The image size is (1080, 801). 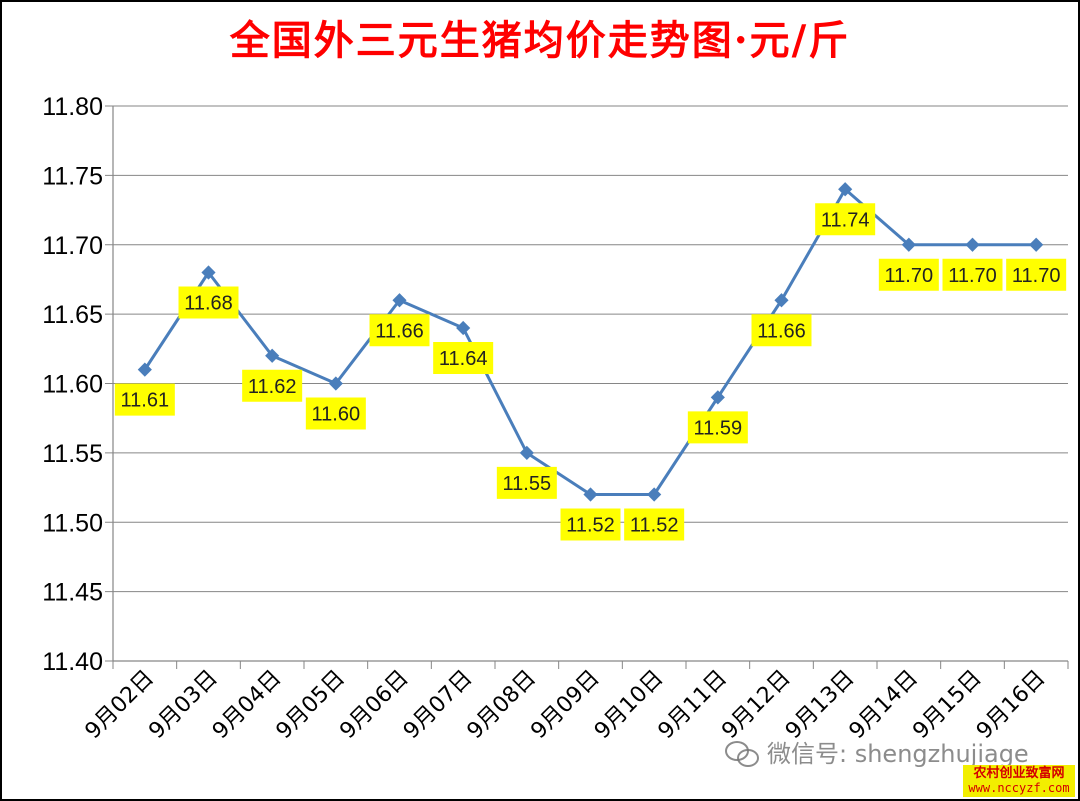 I want to click on x-tick-label: 9月16日, so click(x=1011, y=705).